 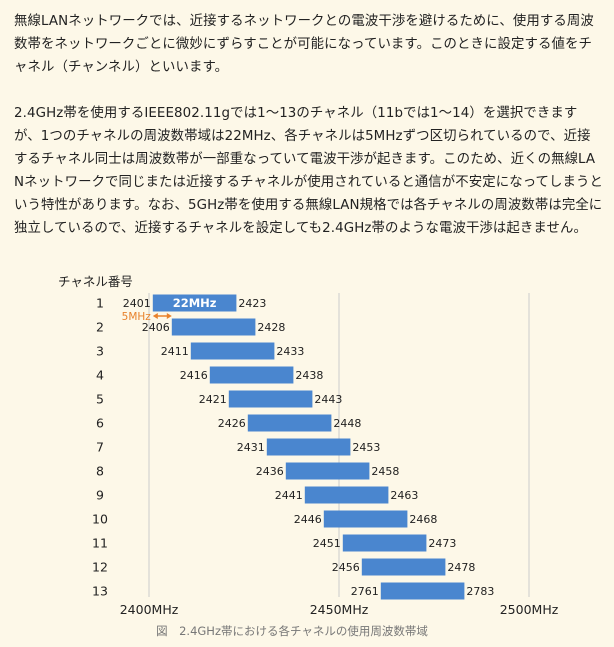 I want to click on channel-number-label: 7, so click(x=100, y=447).